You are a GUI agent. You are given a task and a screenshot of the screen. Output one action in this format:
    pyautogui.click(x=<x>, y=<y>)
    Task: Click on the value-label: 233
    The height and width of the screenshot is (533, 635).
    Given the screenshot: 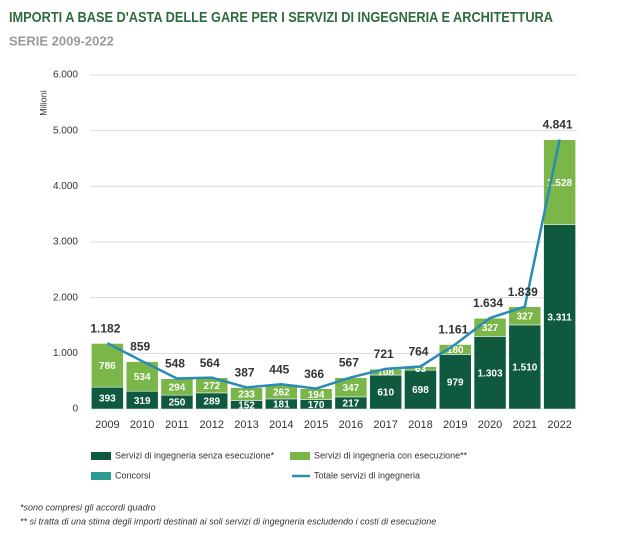 What is the action you would take?
    pyautogui.click(x=246, y=395)
    